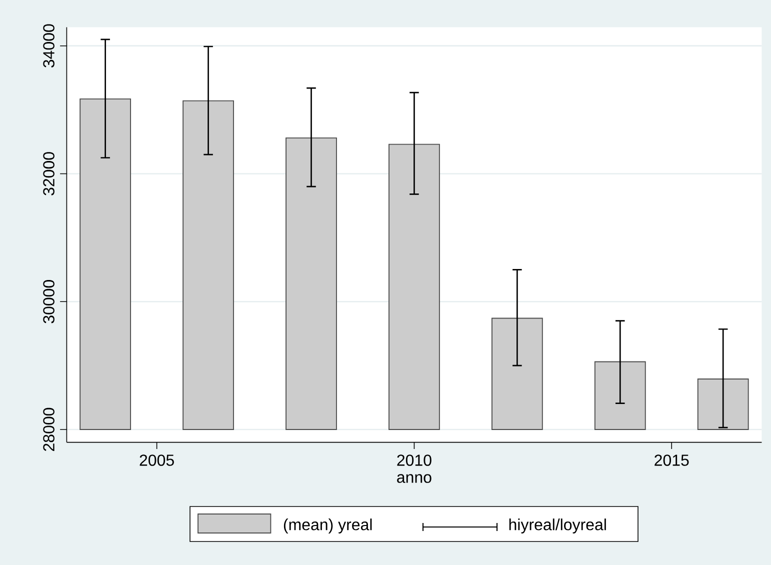 This screenshot has width=771, height=565. Describe the element at coordinates (48, 46) in the screenshot. I see `y-tick-label: 34000` at that location.